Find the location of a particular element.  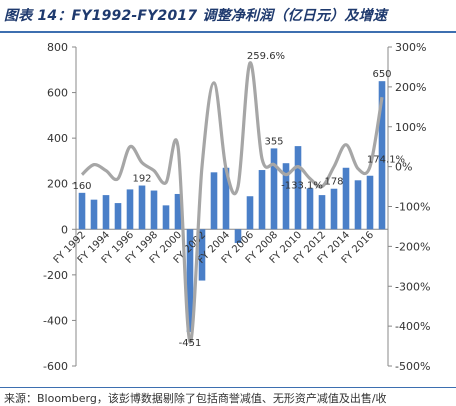

data-label: -133.1% is located at coordinates (302, 186).